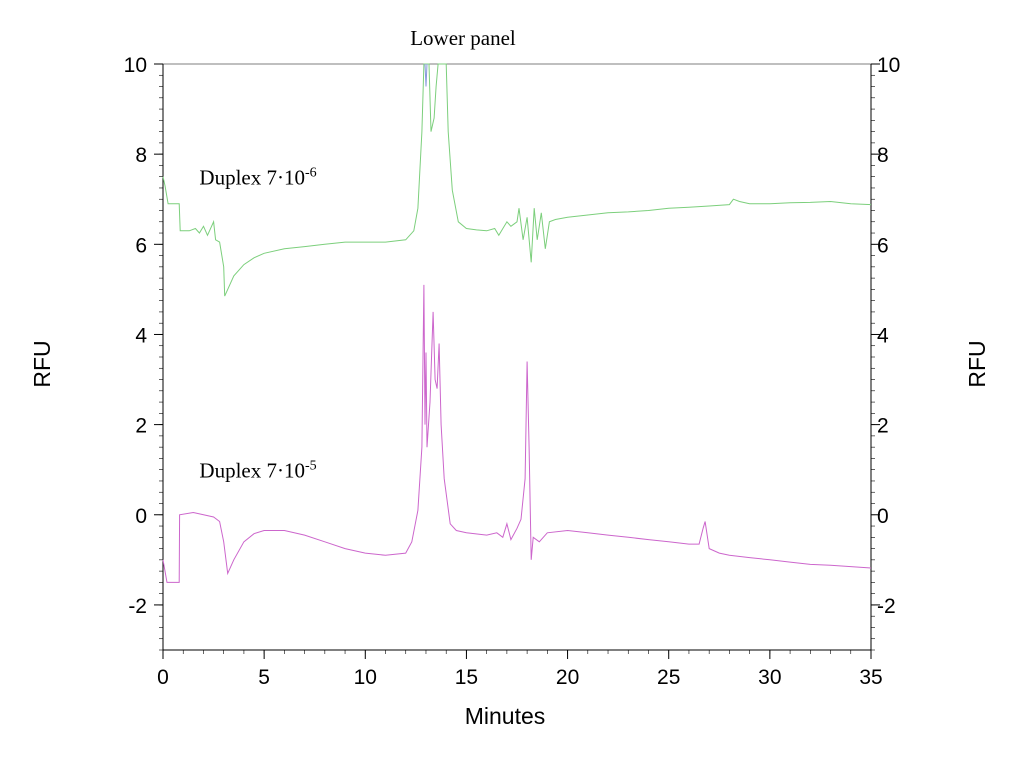  I want to click on y-tick-label-right: 10, so click(888, 65).